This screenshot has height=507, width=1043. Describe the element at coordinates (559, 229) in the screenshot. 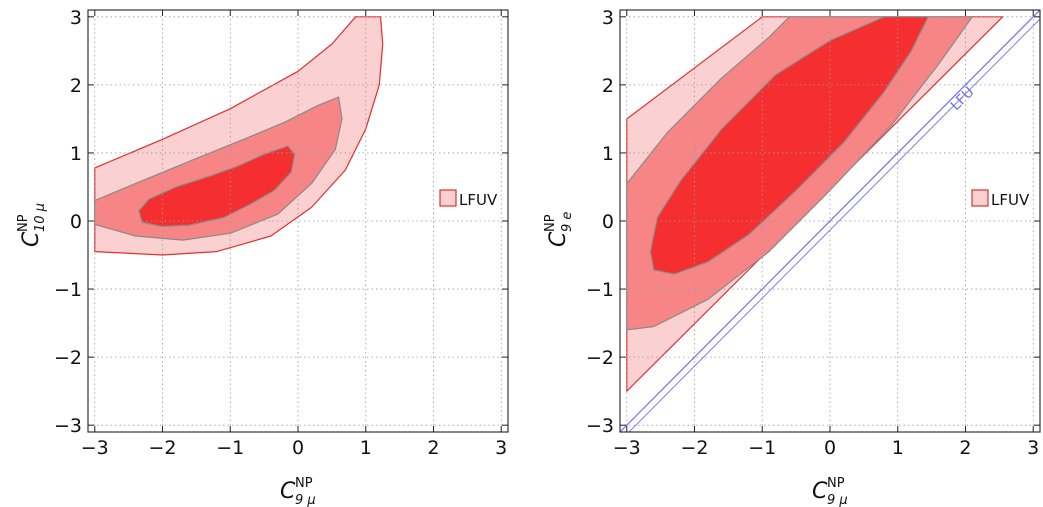

I see `y-axis-title-group: CNP 9 e` at that location.